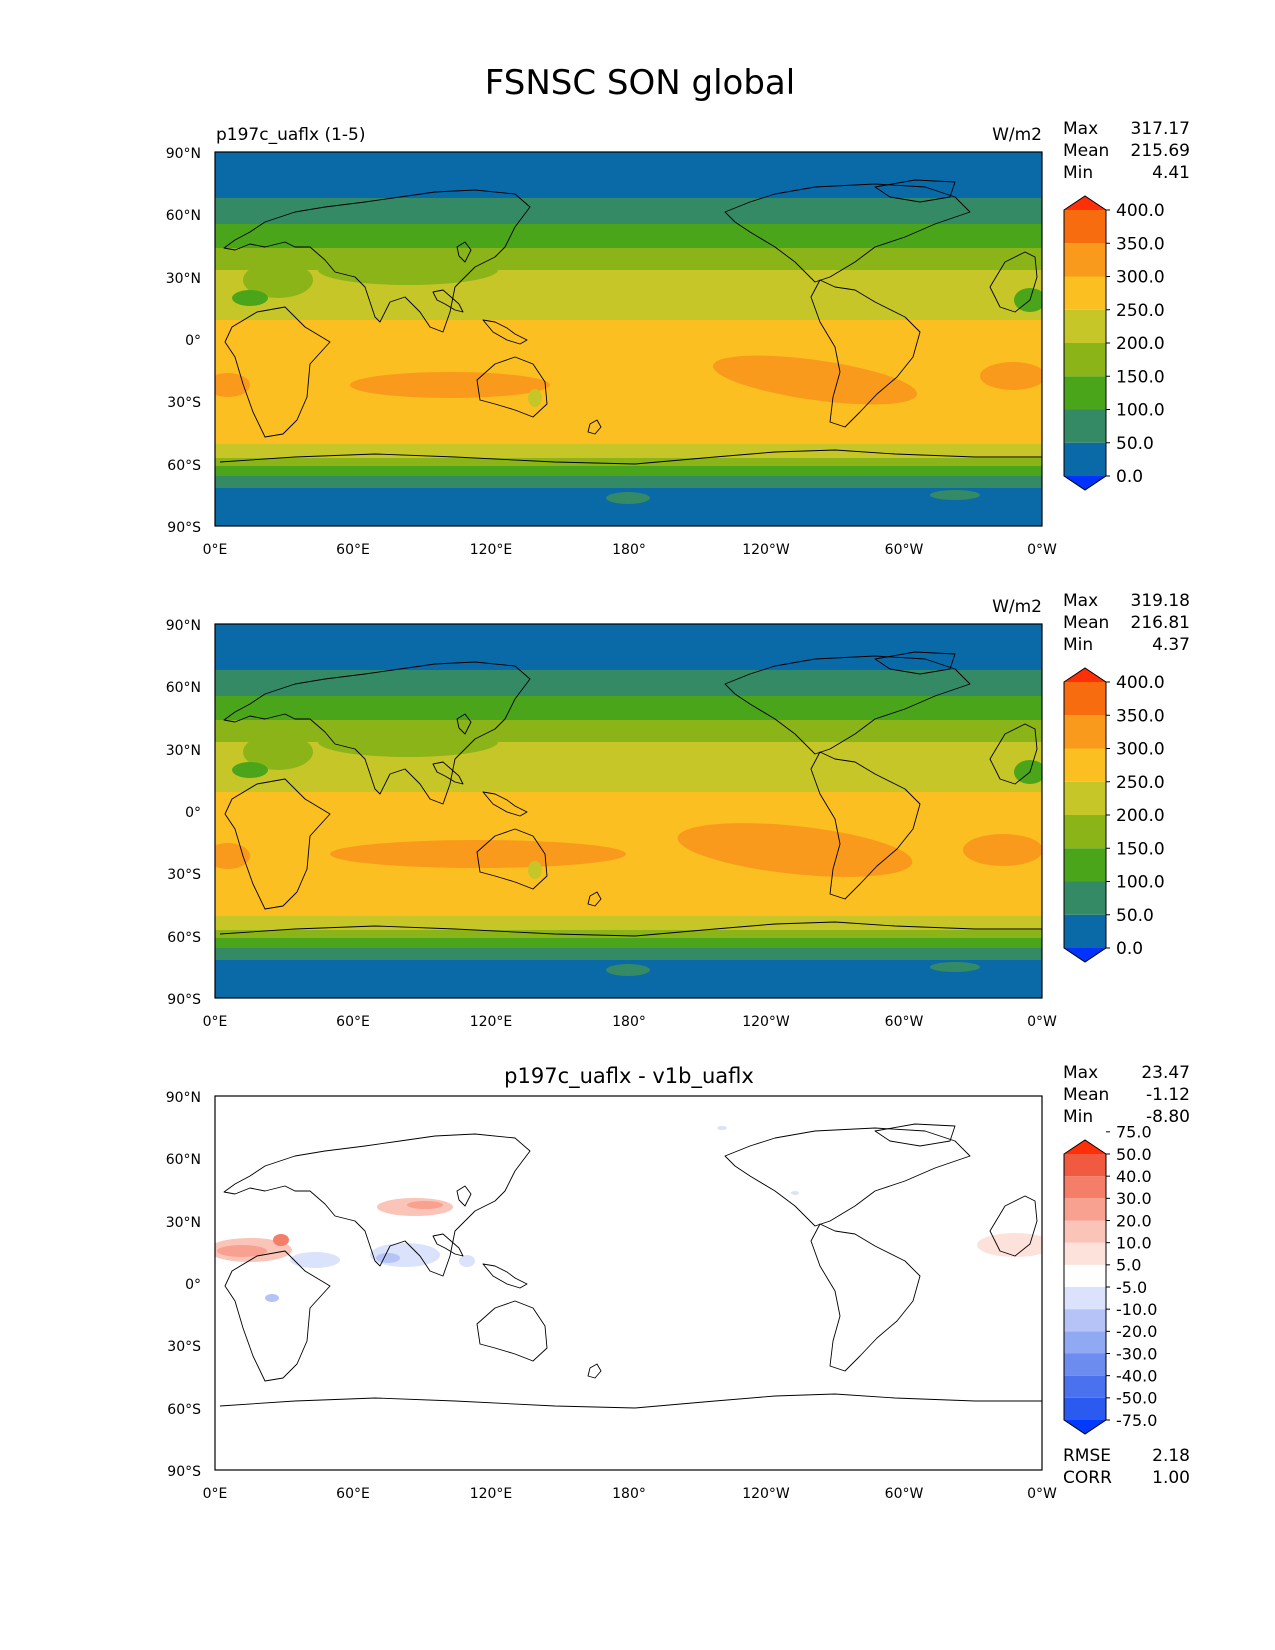  Describe the element at coordinates (1140, 244) in the screenshot. I see `colorbar-tick-label: 350.0` at that location.